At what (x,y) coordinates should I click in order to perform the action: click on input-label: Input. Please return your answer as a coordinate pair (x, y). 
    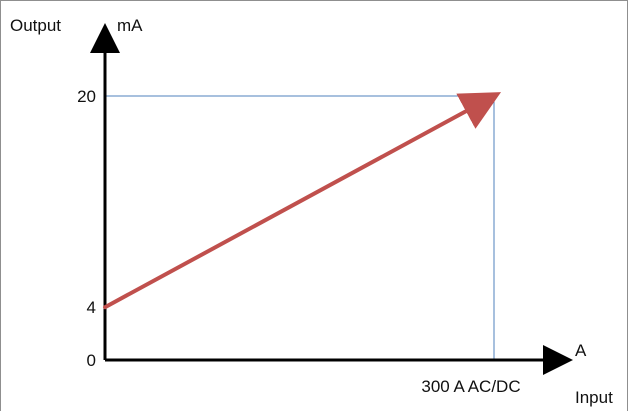
    Looking at the image, I should click on (594, 397).